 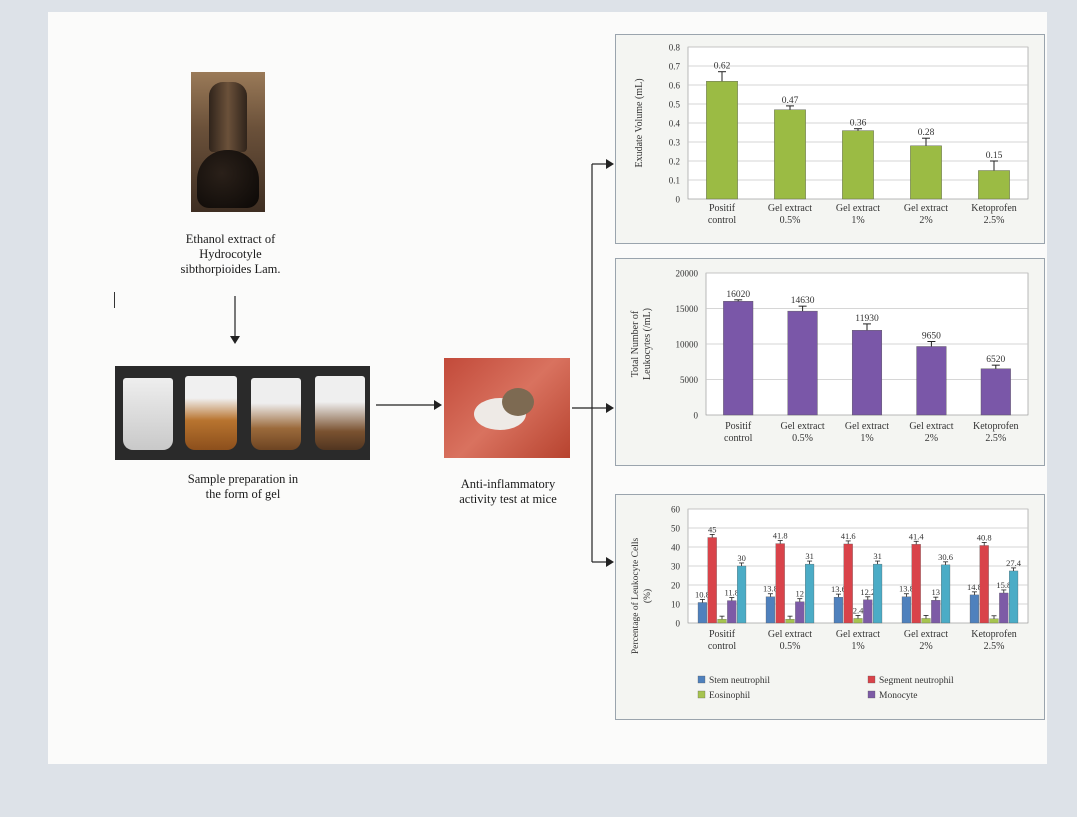 What do you see at coordinates (800, 594) in the screenshot?
I see `data-label: 12` at bounding box center [800, 594].